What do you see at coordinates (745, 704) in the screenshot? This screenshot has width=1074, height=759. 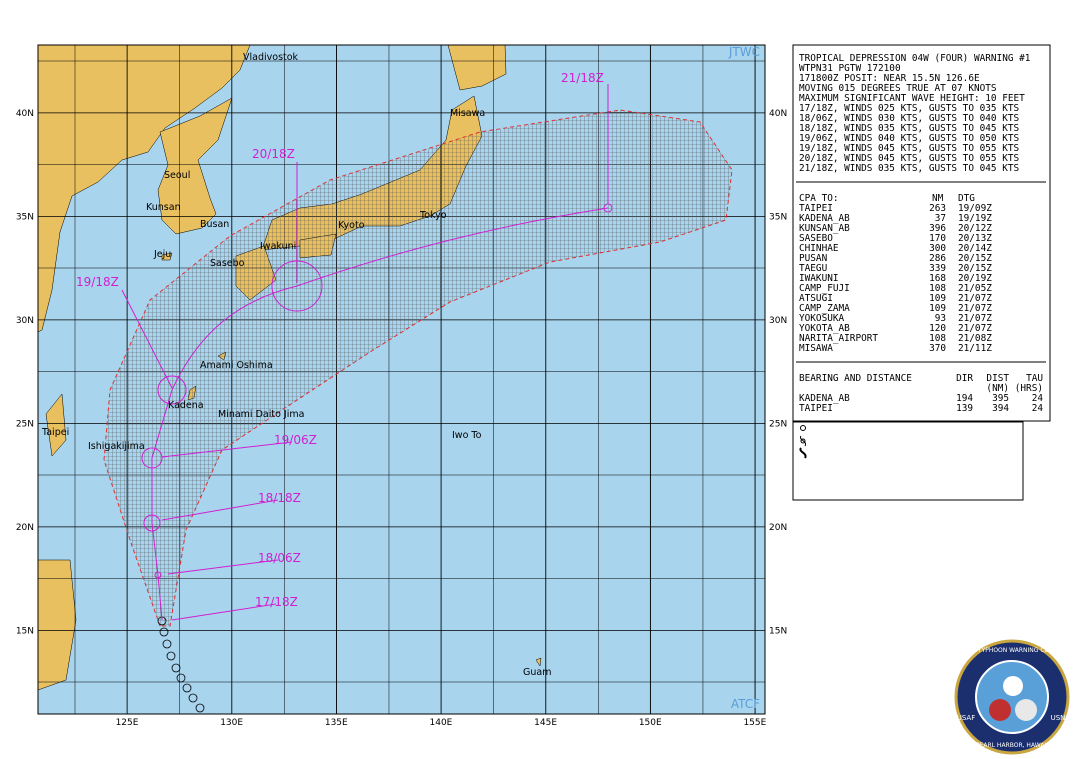 I see `system: ATCF` at bounding box center [745, 704].